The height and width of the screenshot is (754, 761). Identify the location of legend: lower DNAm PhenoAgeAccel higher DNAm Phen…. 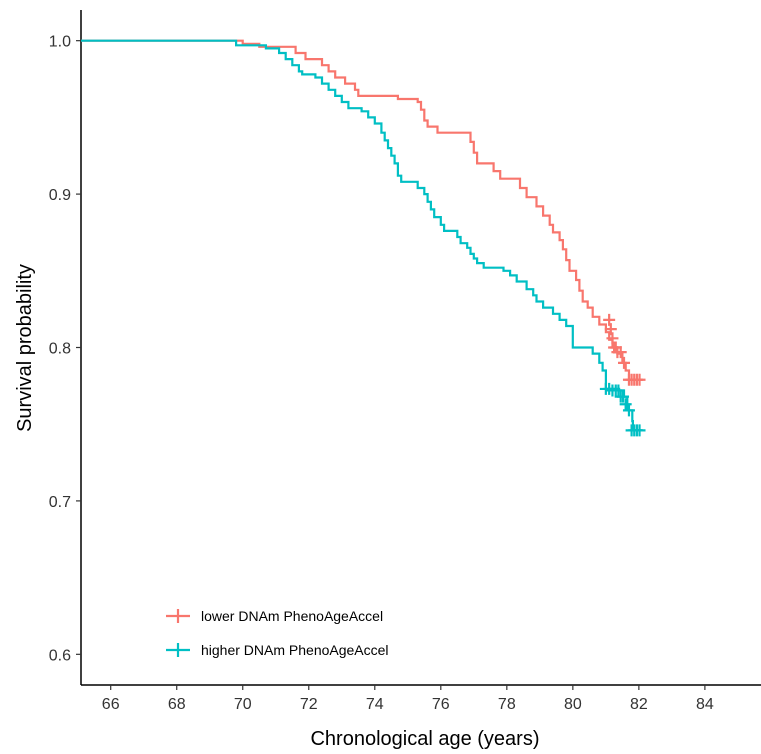
(277, 633).